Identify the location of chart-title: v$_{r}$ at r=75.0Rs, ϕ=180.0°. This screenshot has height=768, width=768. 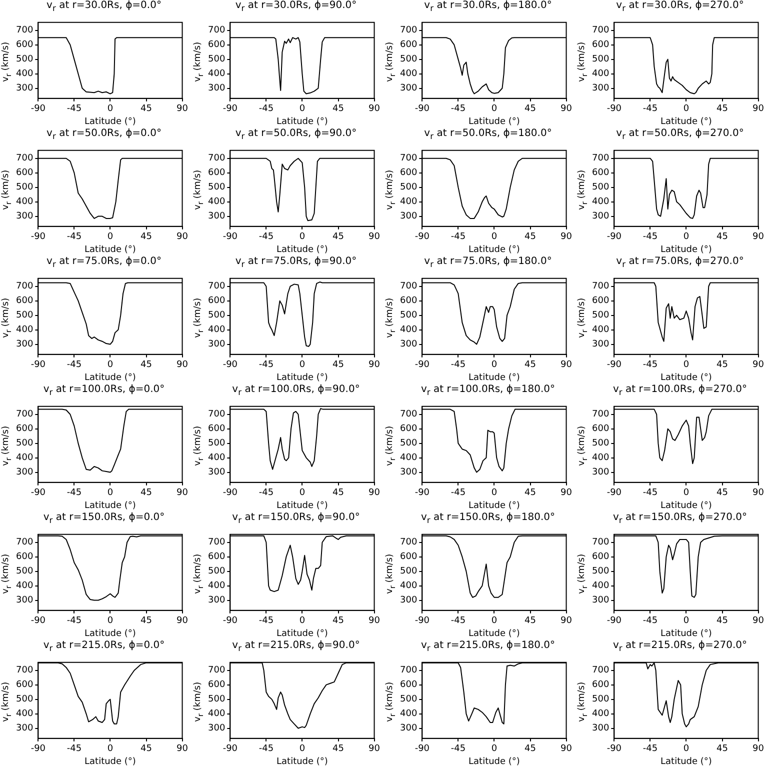
(488, 263).